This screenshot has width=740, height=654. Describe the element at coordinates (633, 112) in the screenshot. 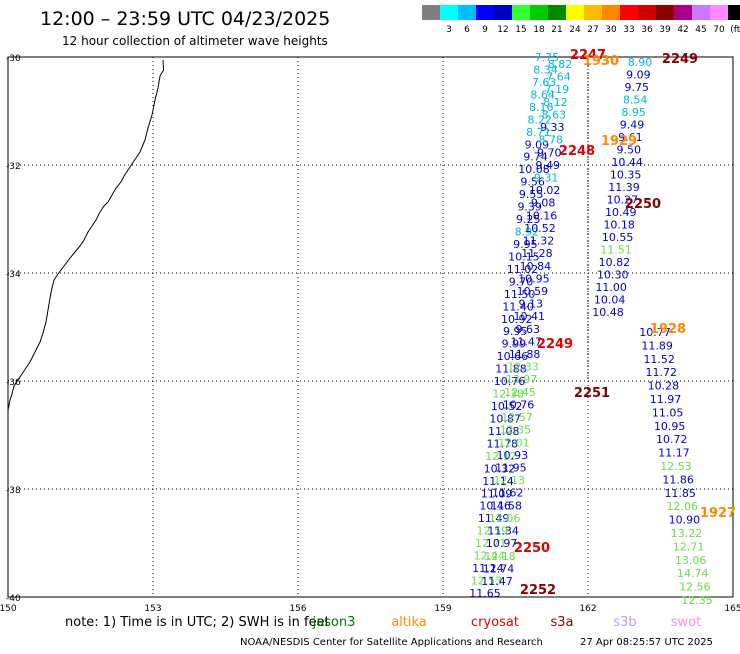

I see `wave-height-label: 8.95` at that location.